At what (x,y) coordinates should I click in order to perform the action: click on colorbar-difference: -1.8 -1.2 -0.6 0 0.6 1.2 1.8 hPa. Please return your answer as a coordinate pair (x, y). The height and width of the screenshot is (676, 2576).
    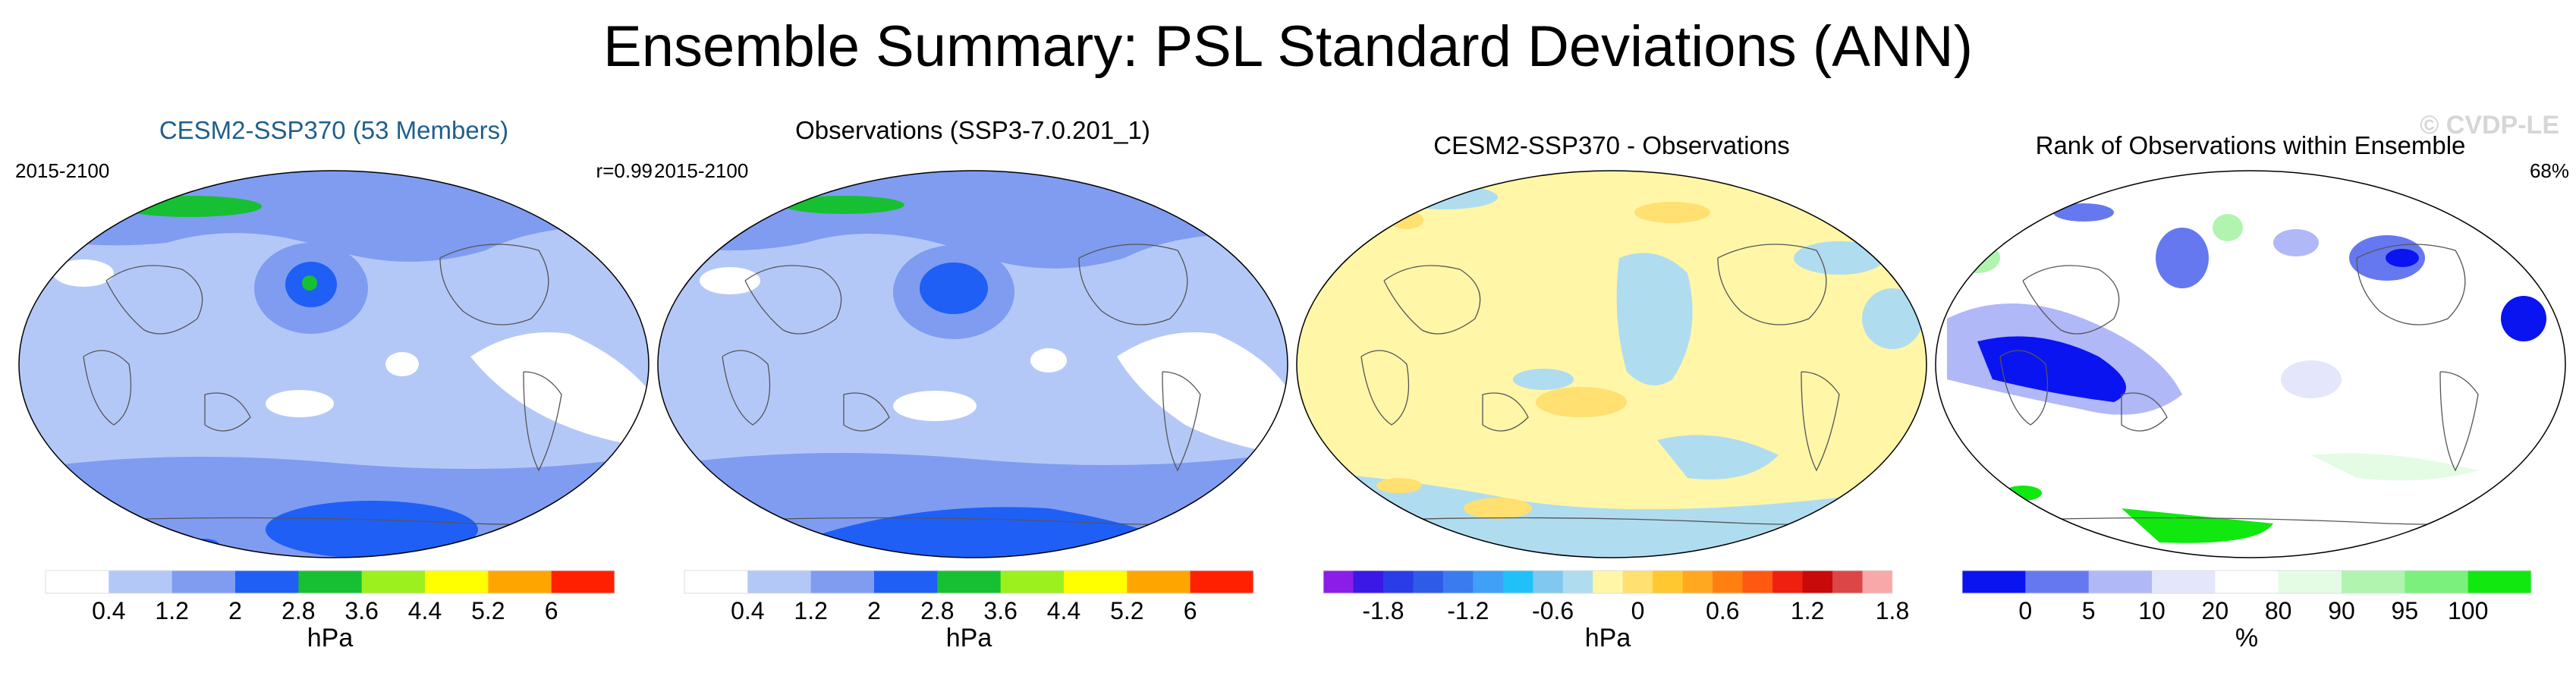
    Looking at the image, I should click on (1616, 611).